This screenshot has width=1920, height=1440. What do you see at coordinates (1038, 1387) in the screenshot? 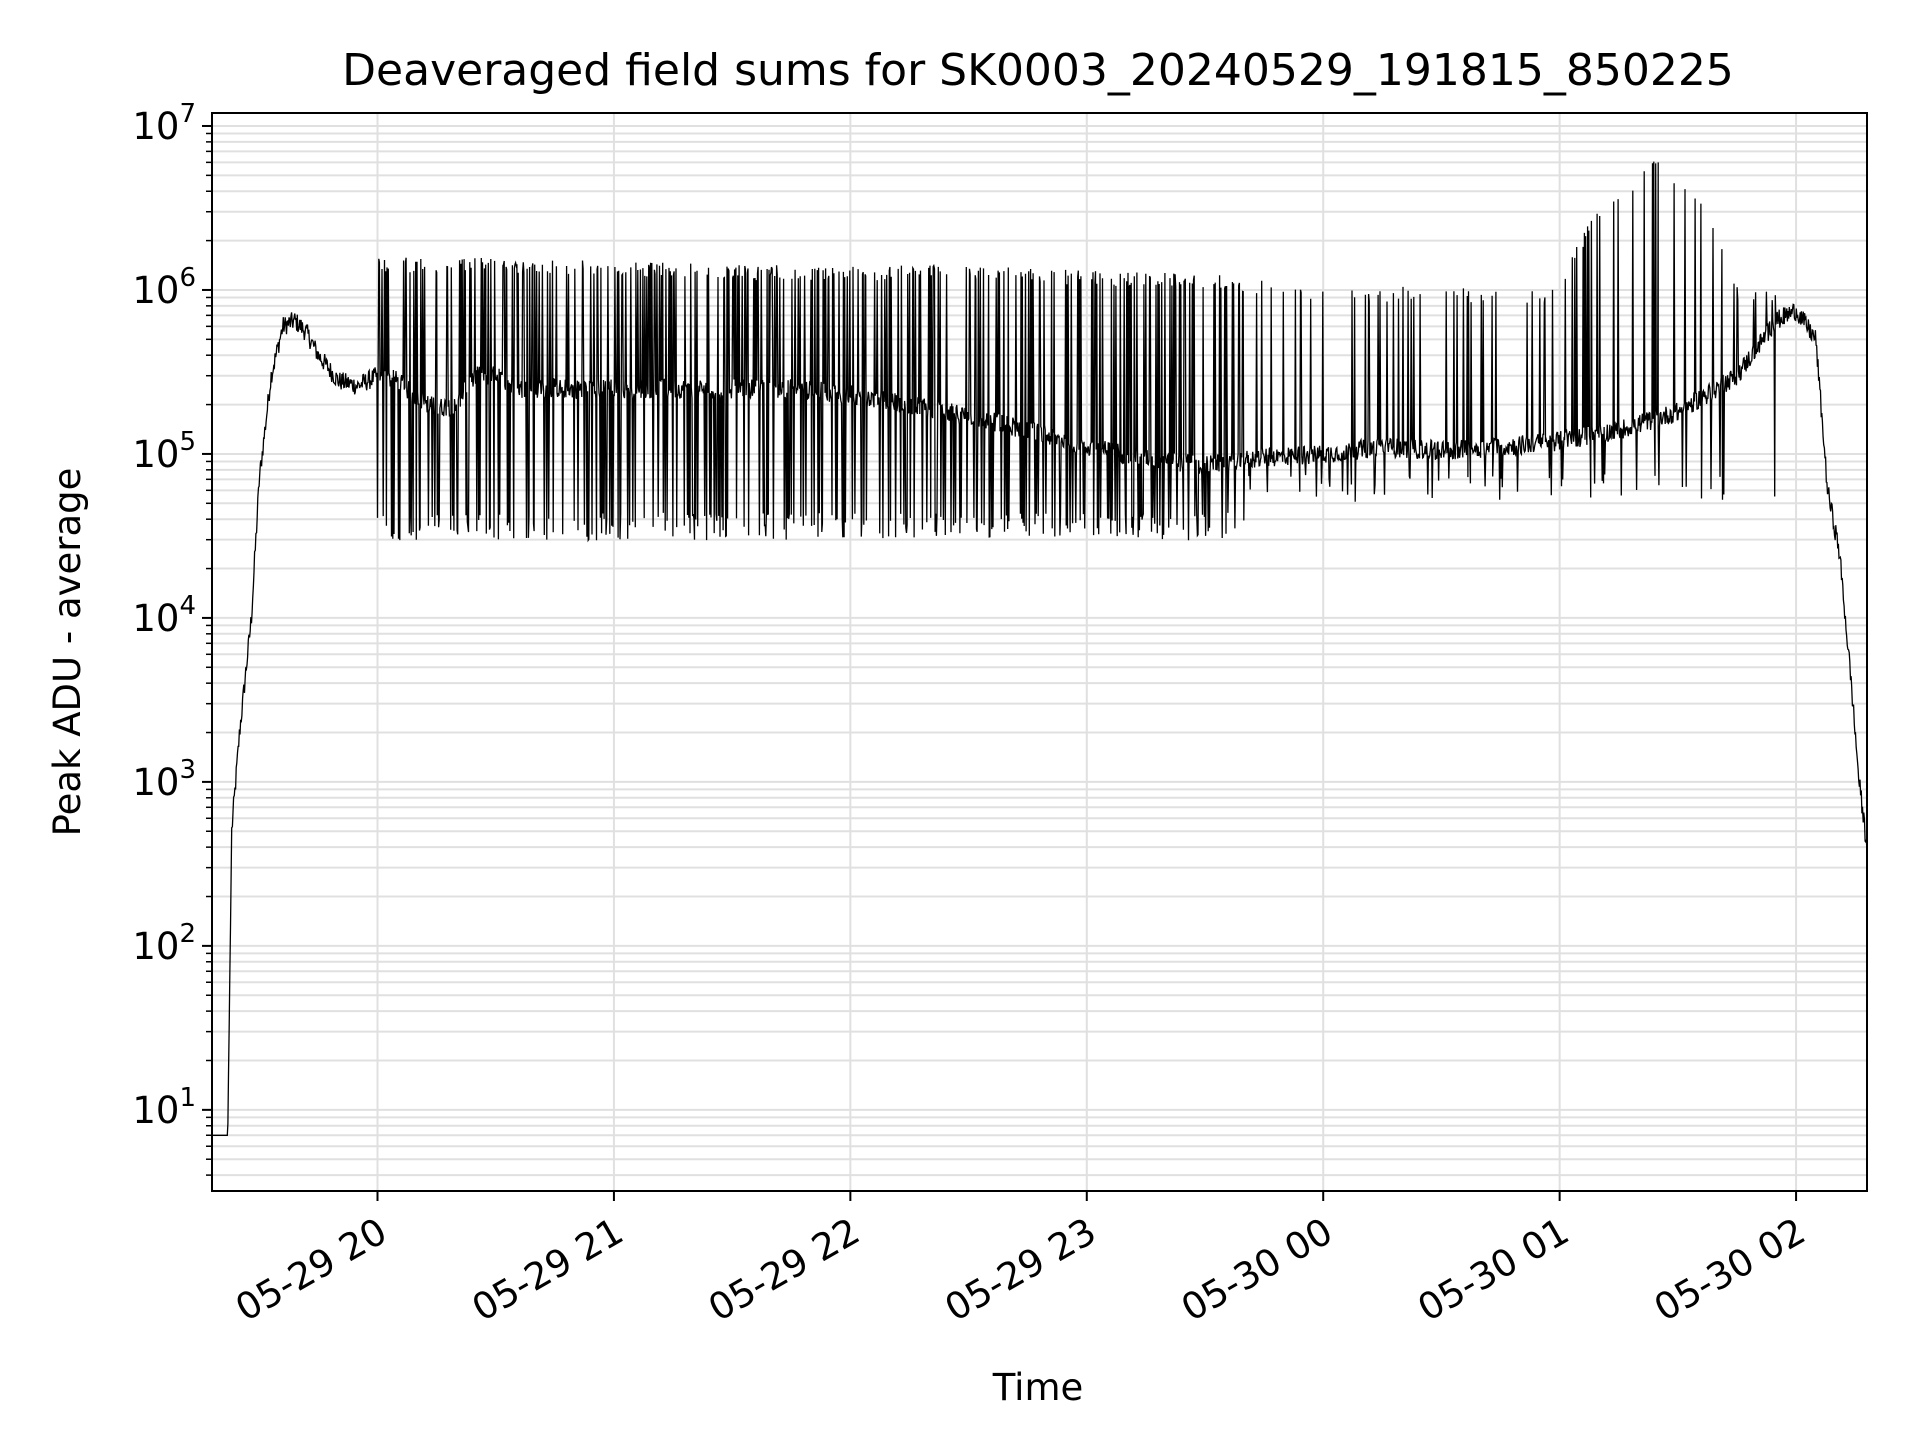
I see `x-axis-label: Time` at bounding box center [1038, 1387].